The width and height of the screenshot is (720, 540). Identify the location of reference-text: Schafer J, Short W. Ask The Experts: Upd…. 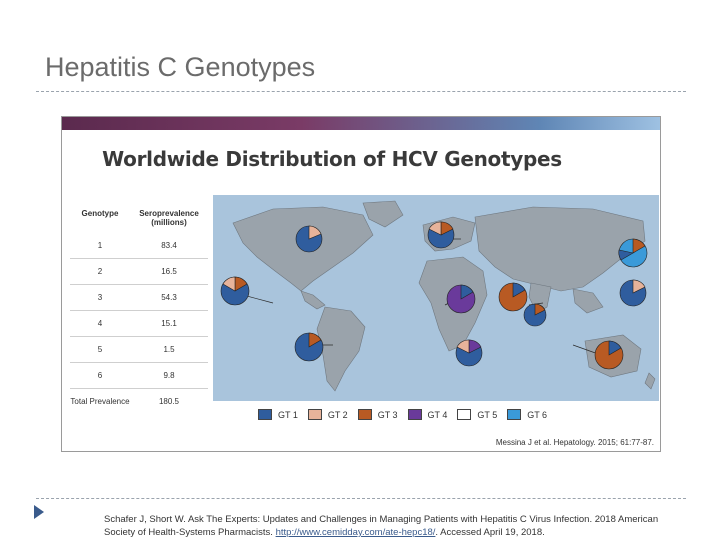
(384, 526).